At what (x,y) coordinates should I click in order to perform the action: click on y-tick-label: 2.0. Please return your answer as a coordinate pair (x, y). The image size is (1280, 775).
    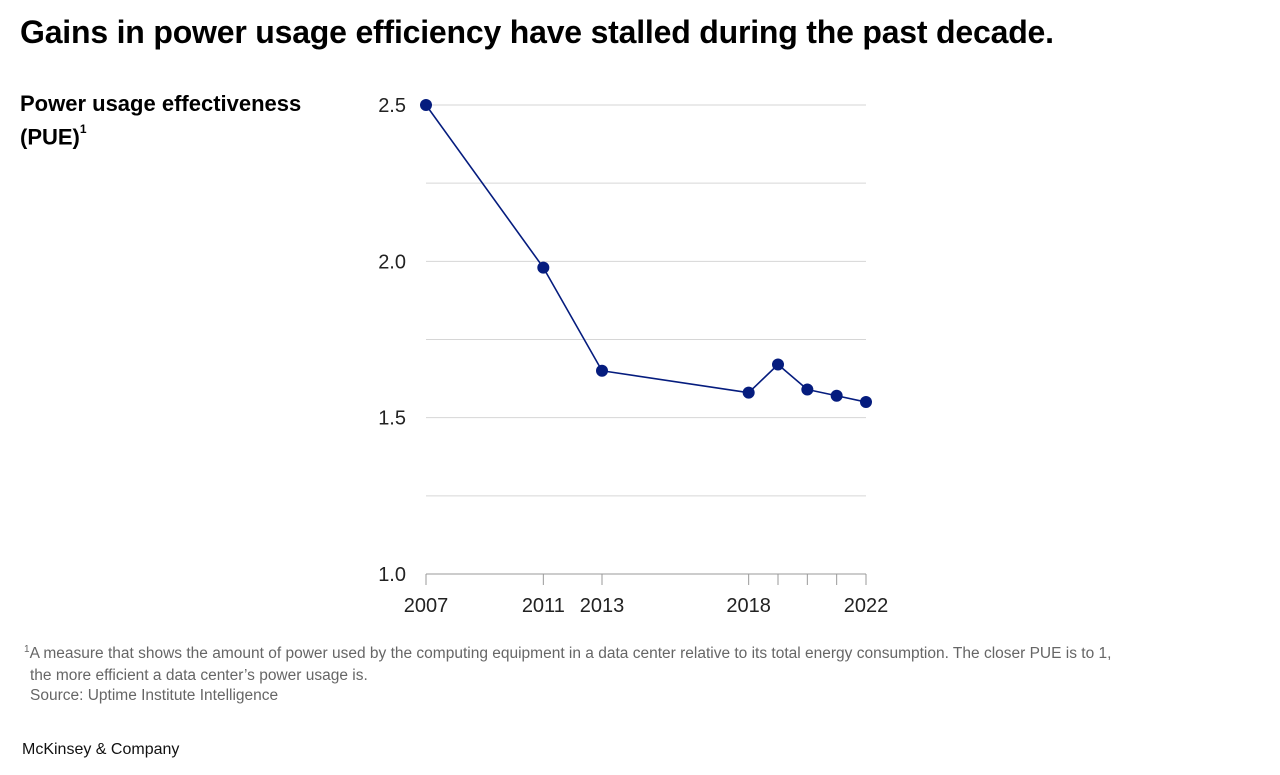
    Looking at the image, I should click on (392, 262).